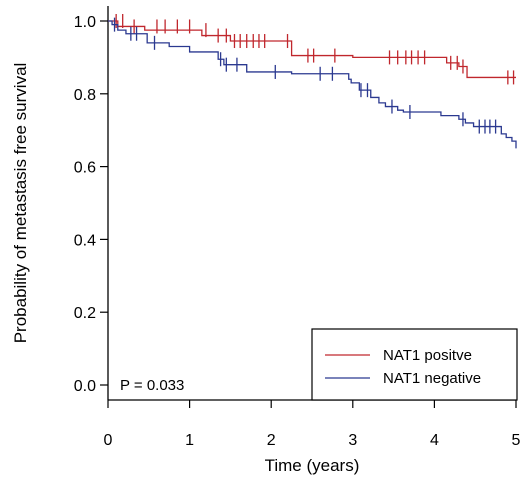 This screenshot has width=523, height=477. What do you see at coordinates (432, 378) in the screenshot?
I see `legend-label-nat1-negative: NAT1 negative` at bounding box center [432, 378].